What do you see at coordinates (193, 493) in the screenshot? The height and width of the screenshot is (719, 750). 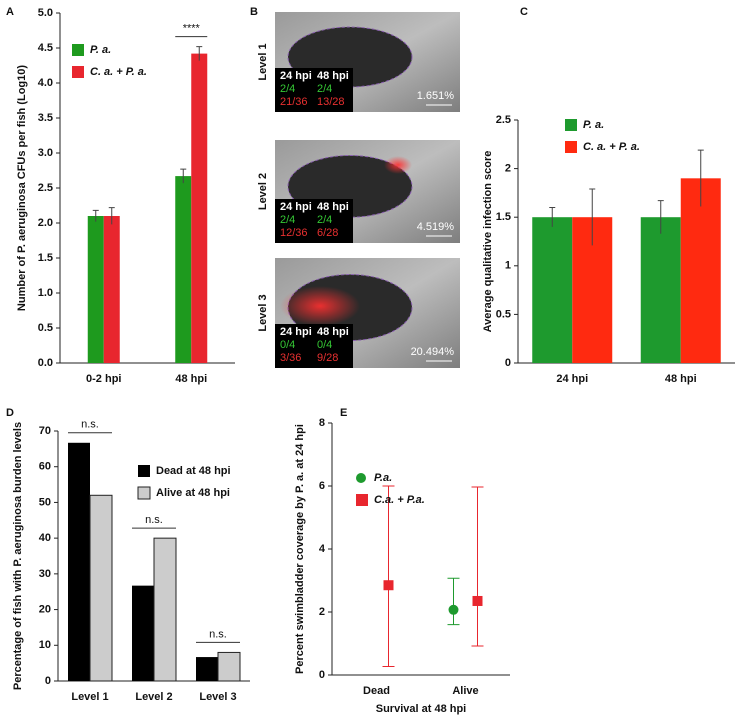 I see `legend-label: Alive at 48 hpi` at bounding box center [193, 493].